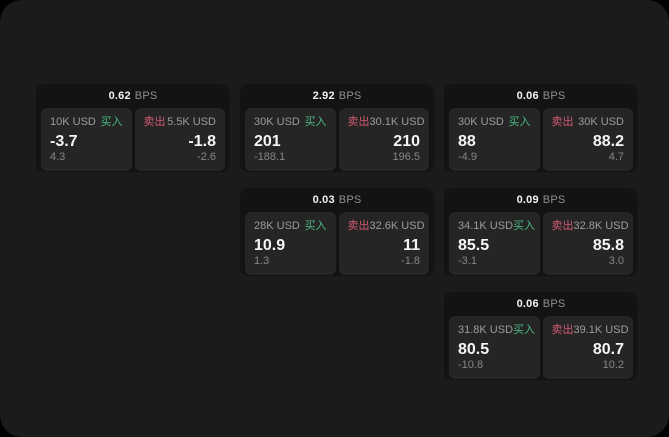  What do you see at coordinates (494, 347) in the screenshot?
I see `buy-tile: 31.8K USD 买入 80.5 -10.8` at bounding box center [494, 347].